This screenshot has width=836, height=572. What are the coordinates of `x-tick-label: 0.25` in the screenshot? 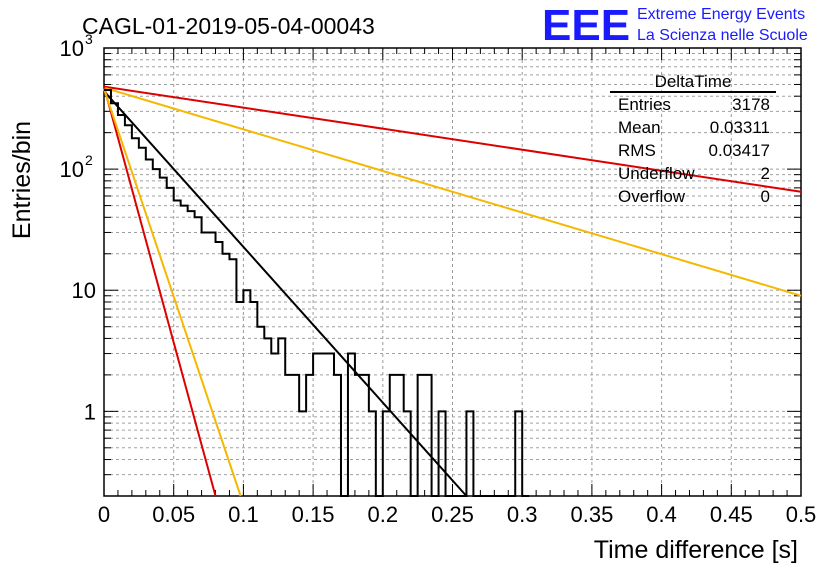 It's located at (452, 514).